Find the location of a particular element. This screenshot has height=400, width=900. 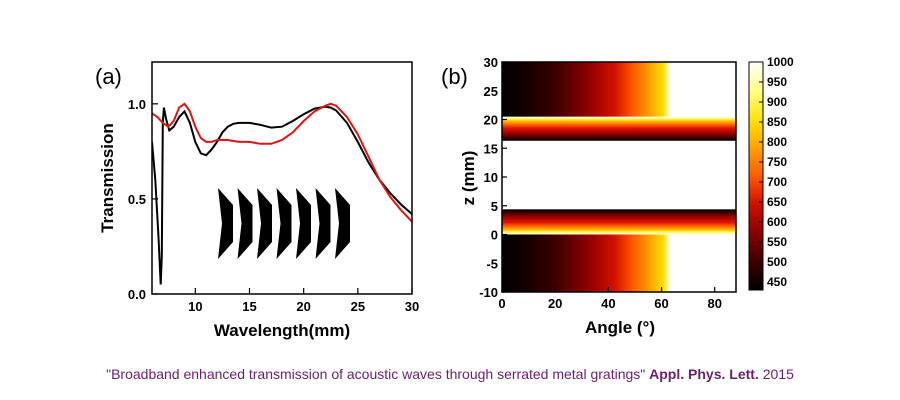

x-tick-label: 15 is located at coordinates (249, 306).